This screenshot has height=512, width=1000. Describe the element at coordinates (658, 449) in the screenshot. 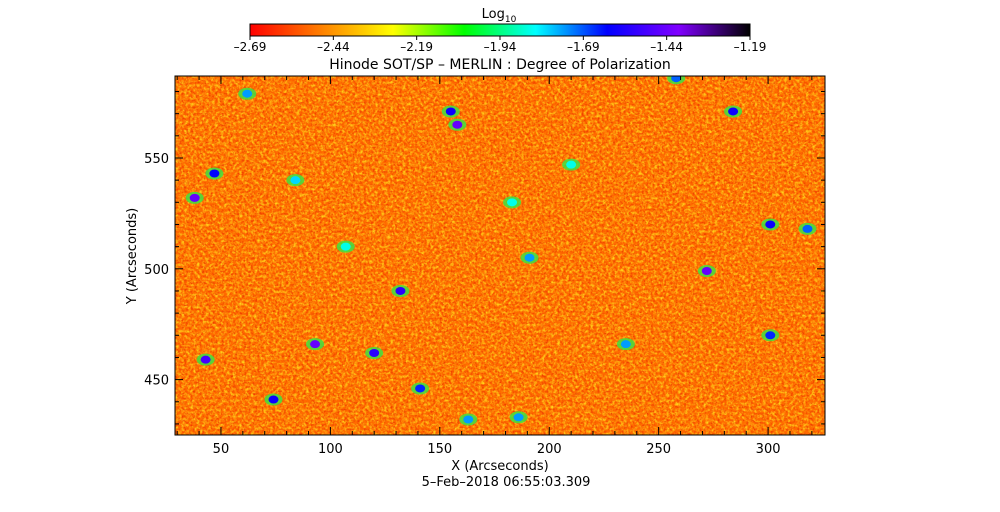

I see `x-tick-label: 250` at that location.